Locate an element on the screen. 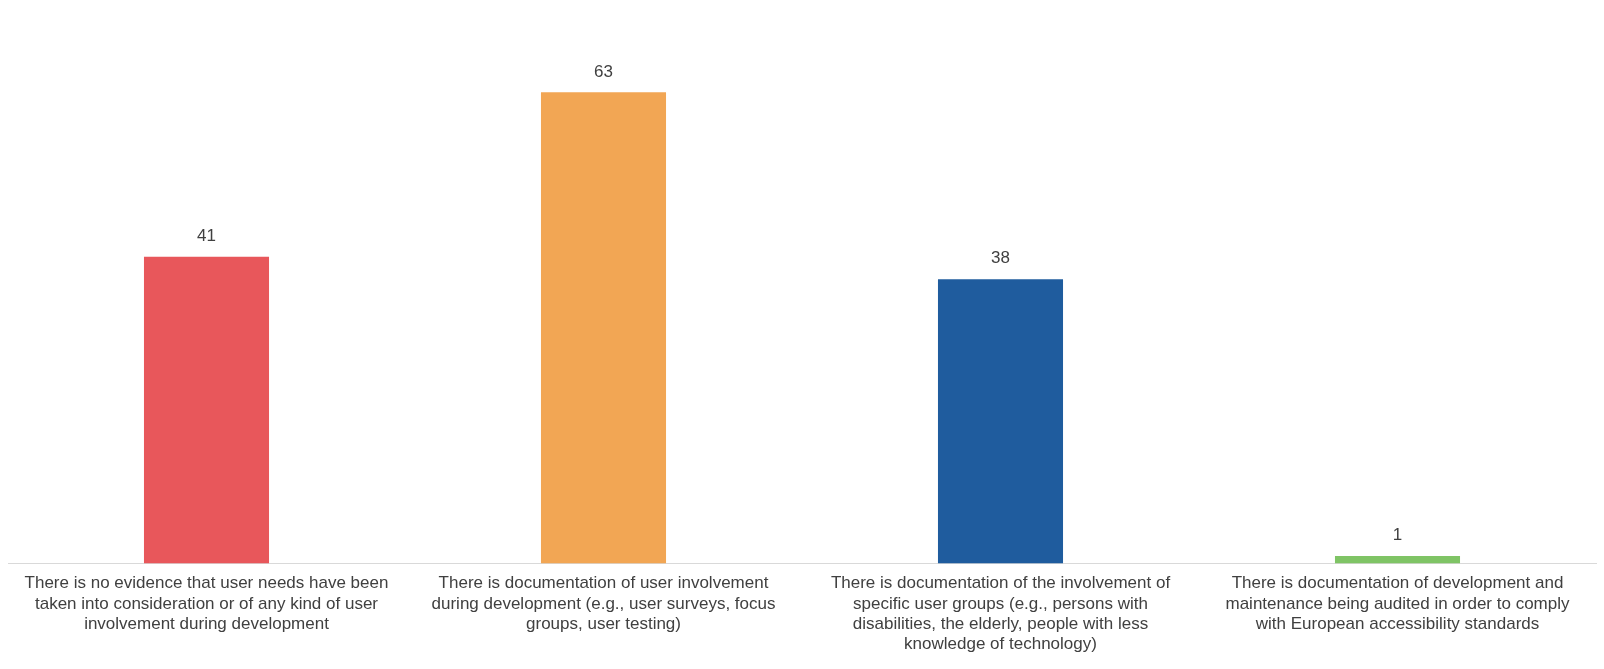 The image size is (1604, 669). data-label: 38 is located at coordinates (1000, 258).